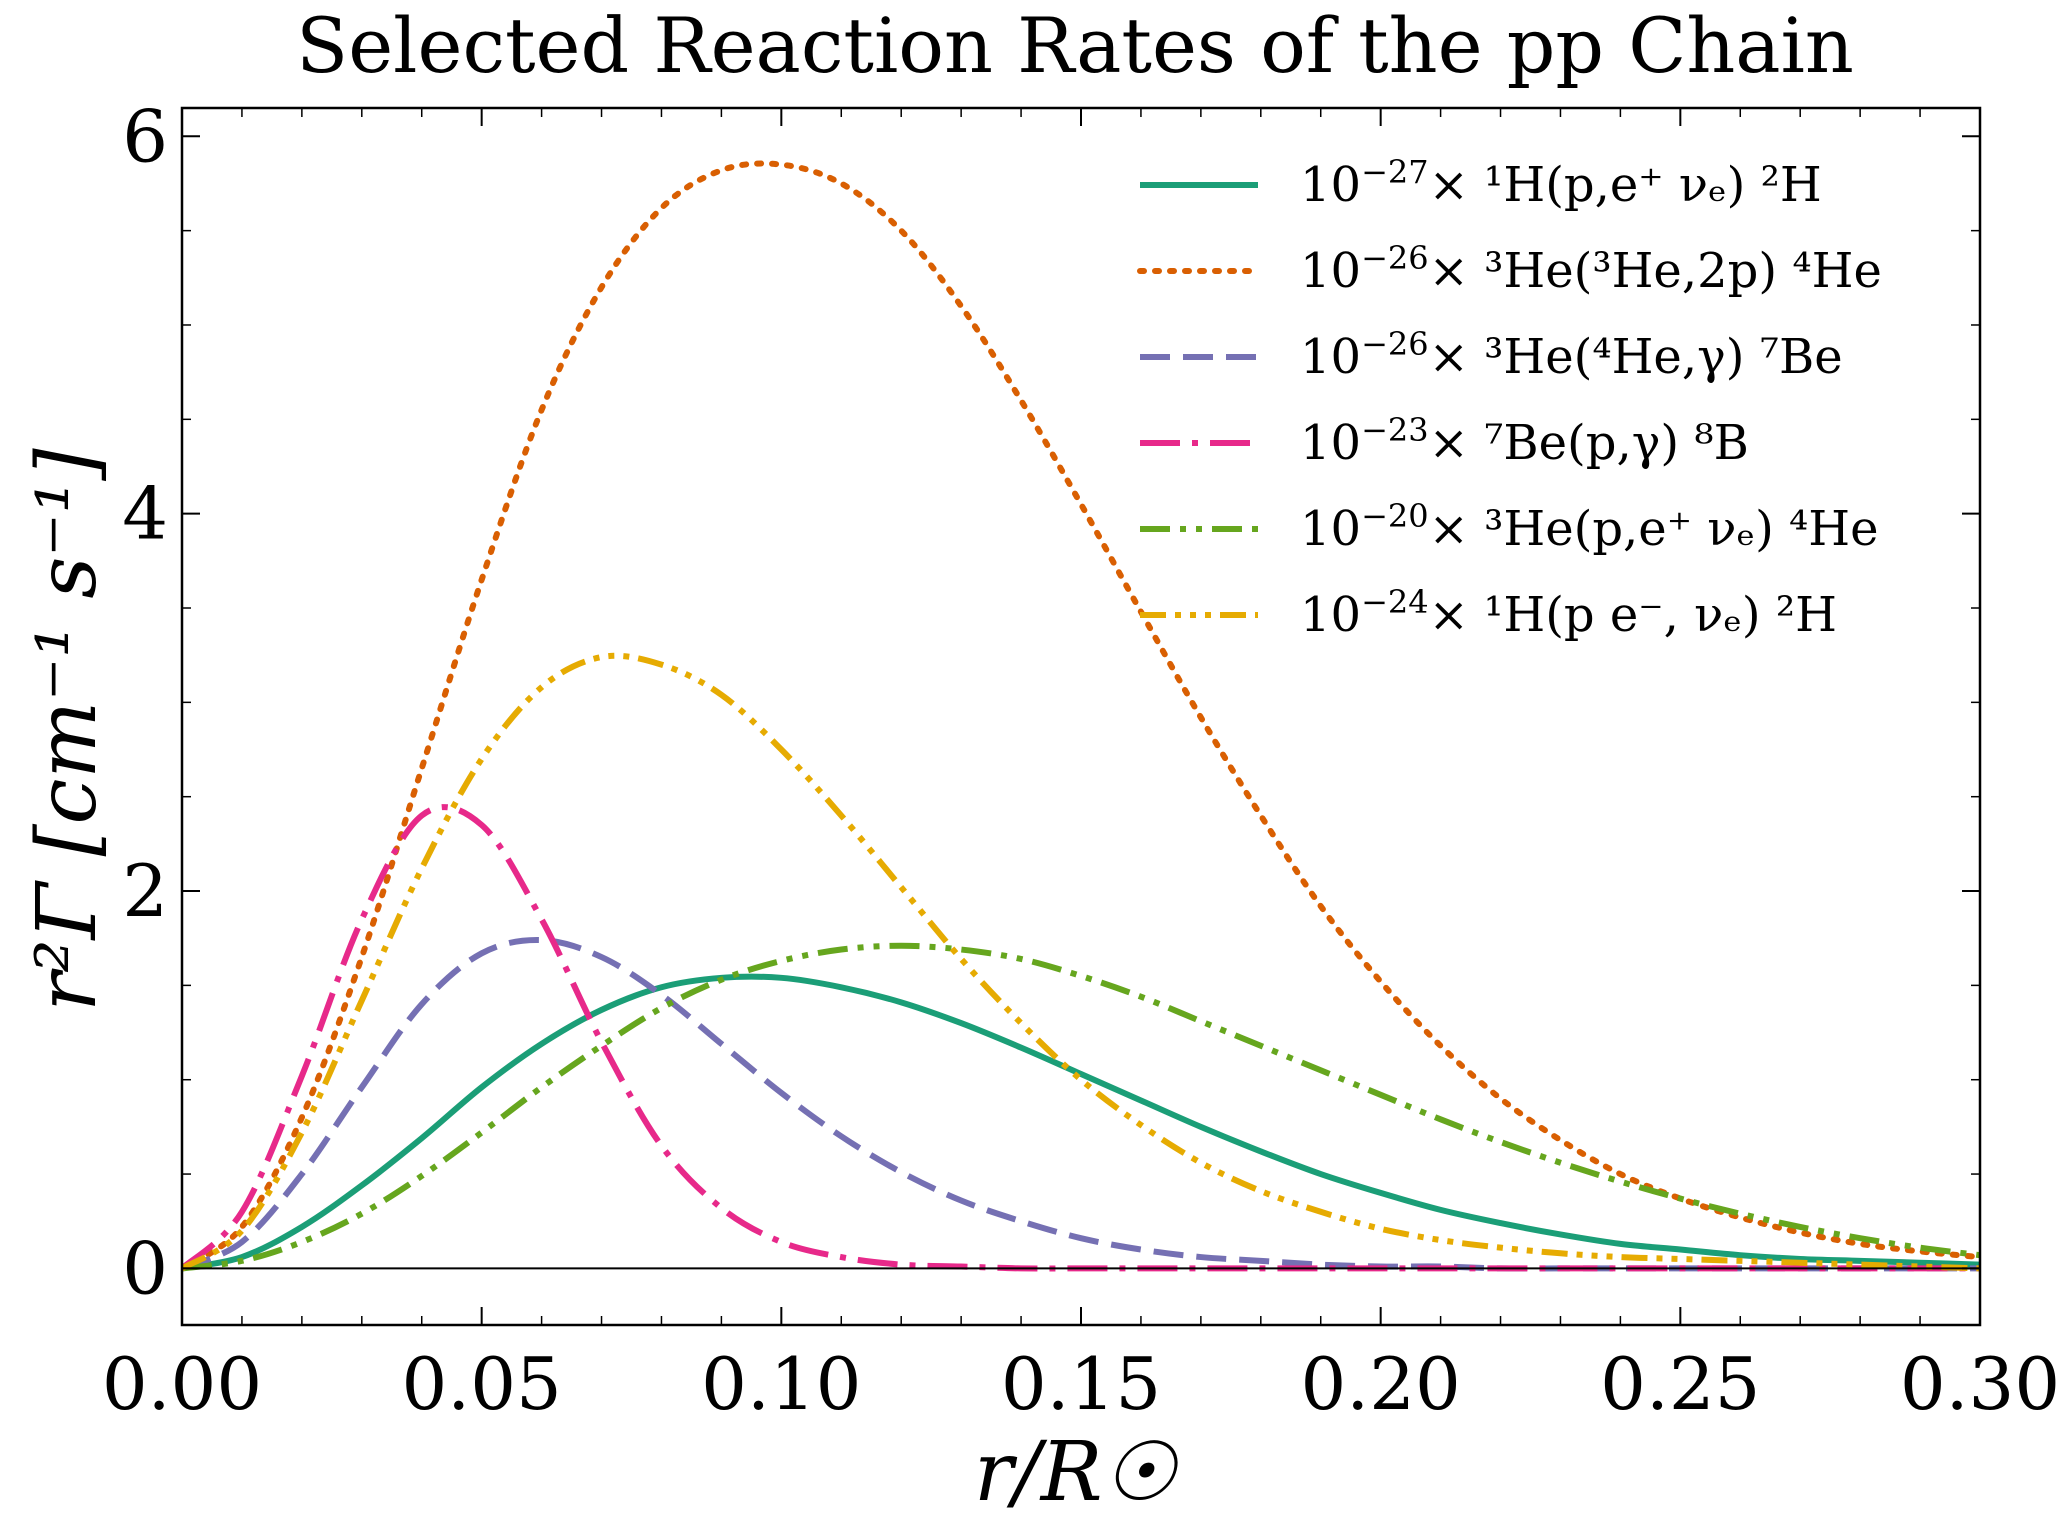  What do you see at coordinates (145, 136) in the screenshot?
I see `y-tick-label: 6` at bounding box center [145, 136].